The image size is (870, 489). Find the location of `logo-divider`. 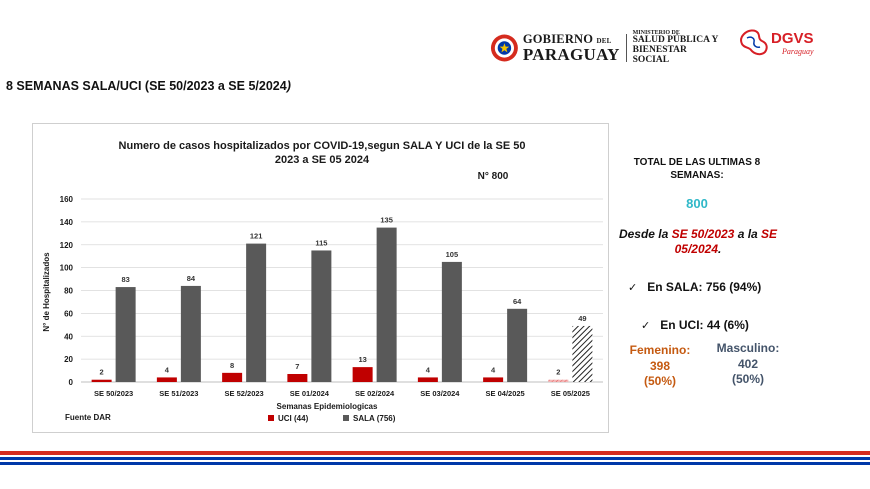

logo-divider is located at coordinates (626, 48).